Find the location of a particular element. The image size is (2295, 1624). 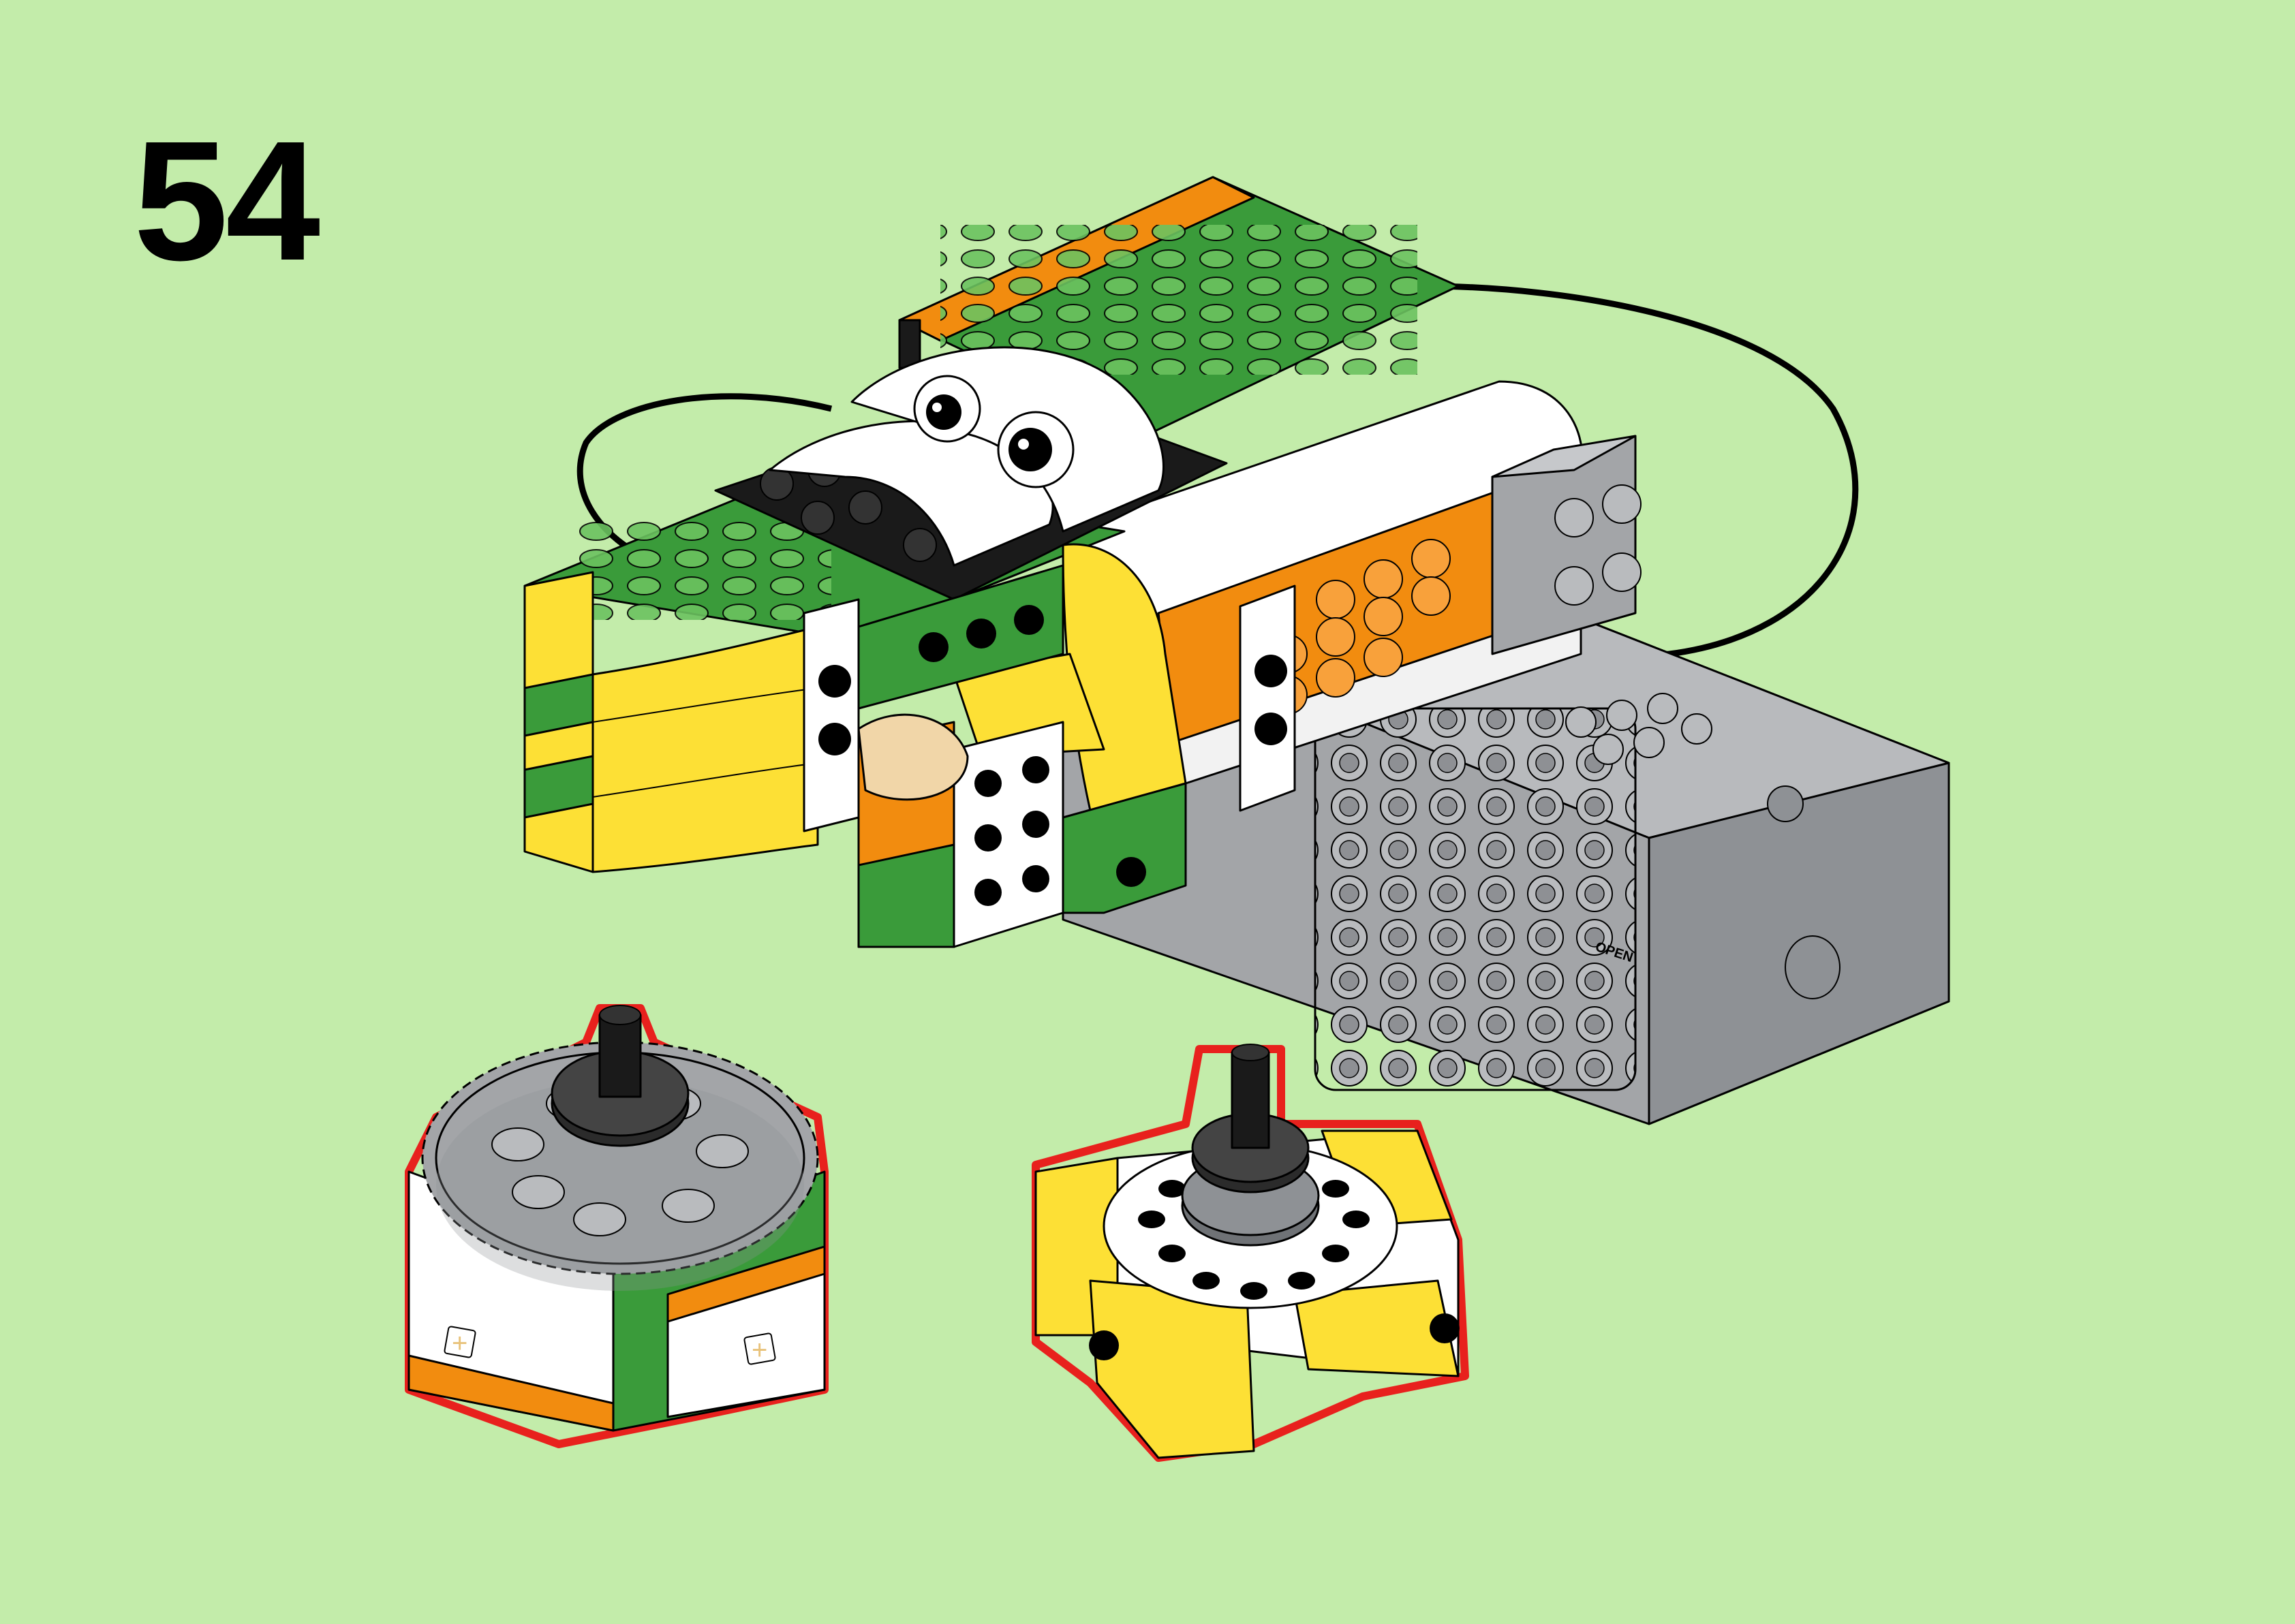

step-number: 54 is located at coordinates (227, 201).